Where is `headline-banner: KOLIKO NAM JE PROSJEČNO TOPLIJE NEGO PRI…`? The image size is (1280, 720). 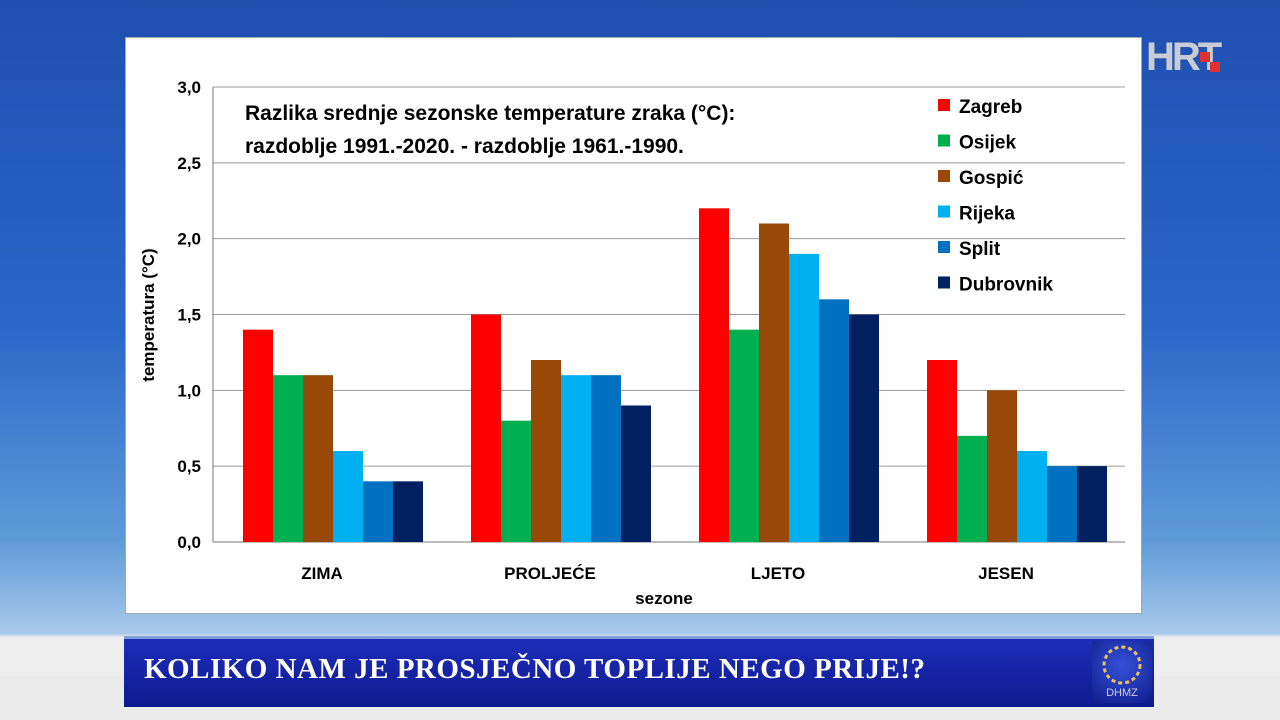
headline-banner: KOLIKO NAM JE PROSJEČNO TOPLIJE NEGO PRI… is located at coordinates (639, 671).